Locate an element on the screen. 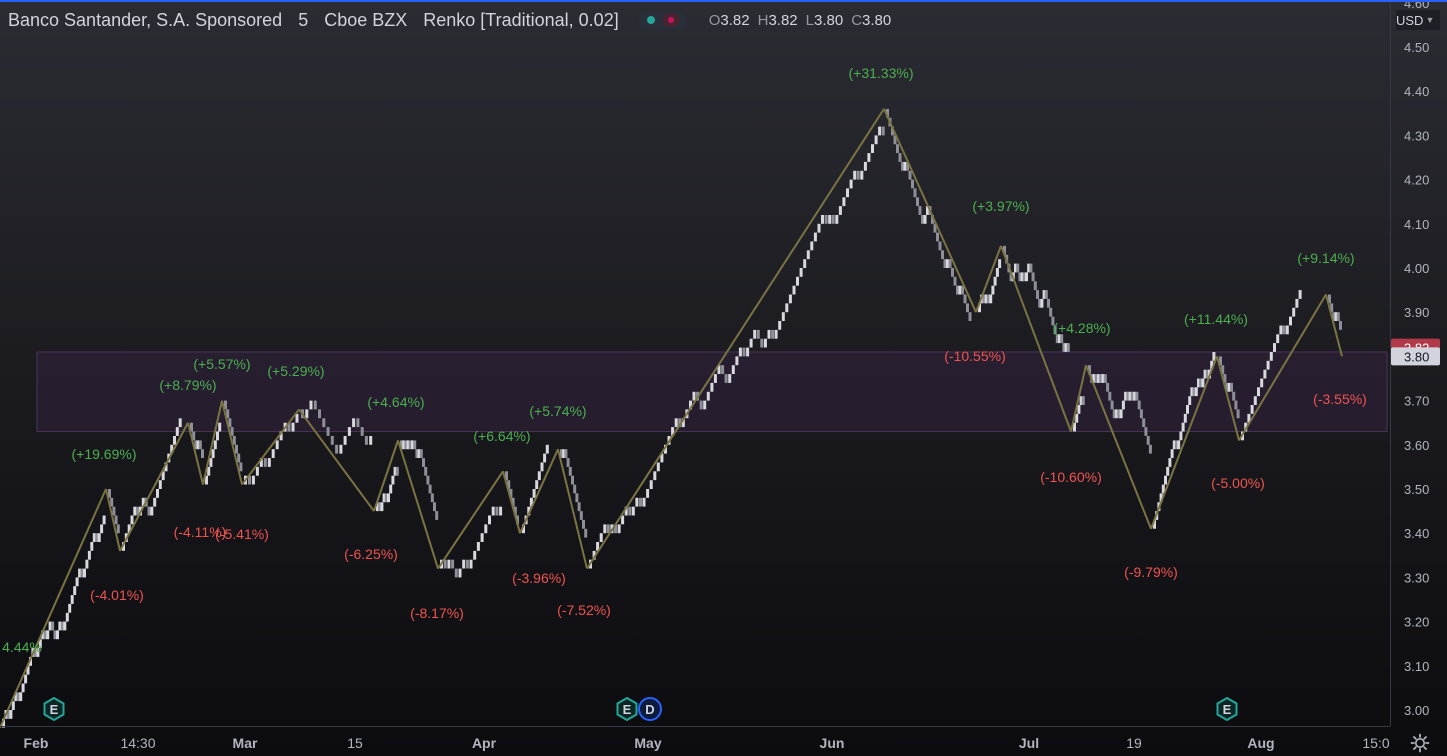 The image size is (1447, 756). market-status-pill is located at coordinates (662, 20).